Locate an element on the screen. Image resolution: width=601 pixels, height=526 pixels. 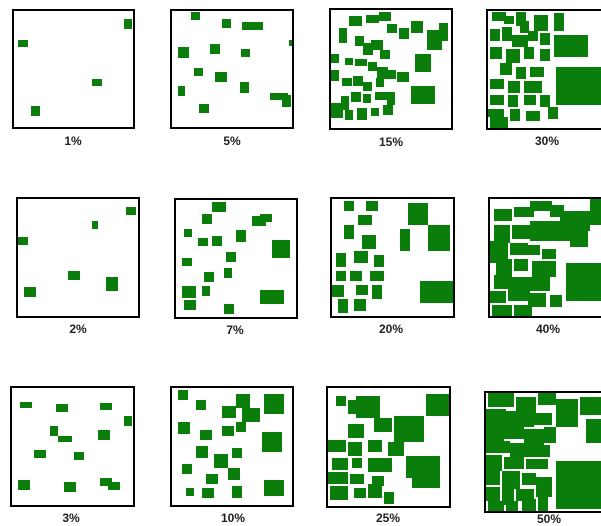
panel-3pct is located at coordinates (72, 446).